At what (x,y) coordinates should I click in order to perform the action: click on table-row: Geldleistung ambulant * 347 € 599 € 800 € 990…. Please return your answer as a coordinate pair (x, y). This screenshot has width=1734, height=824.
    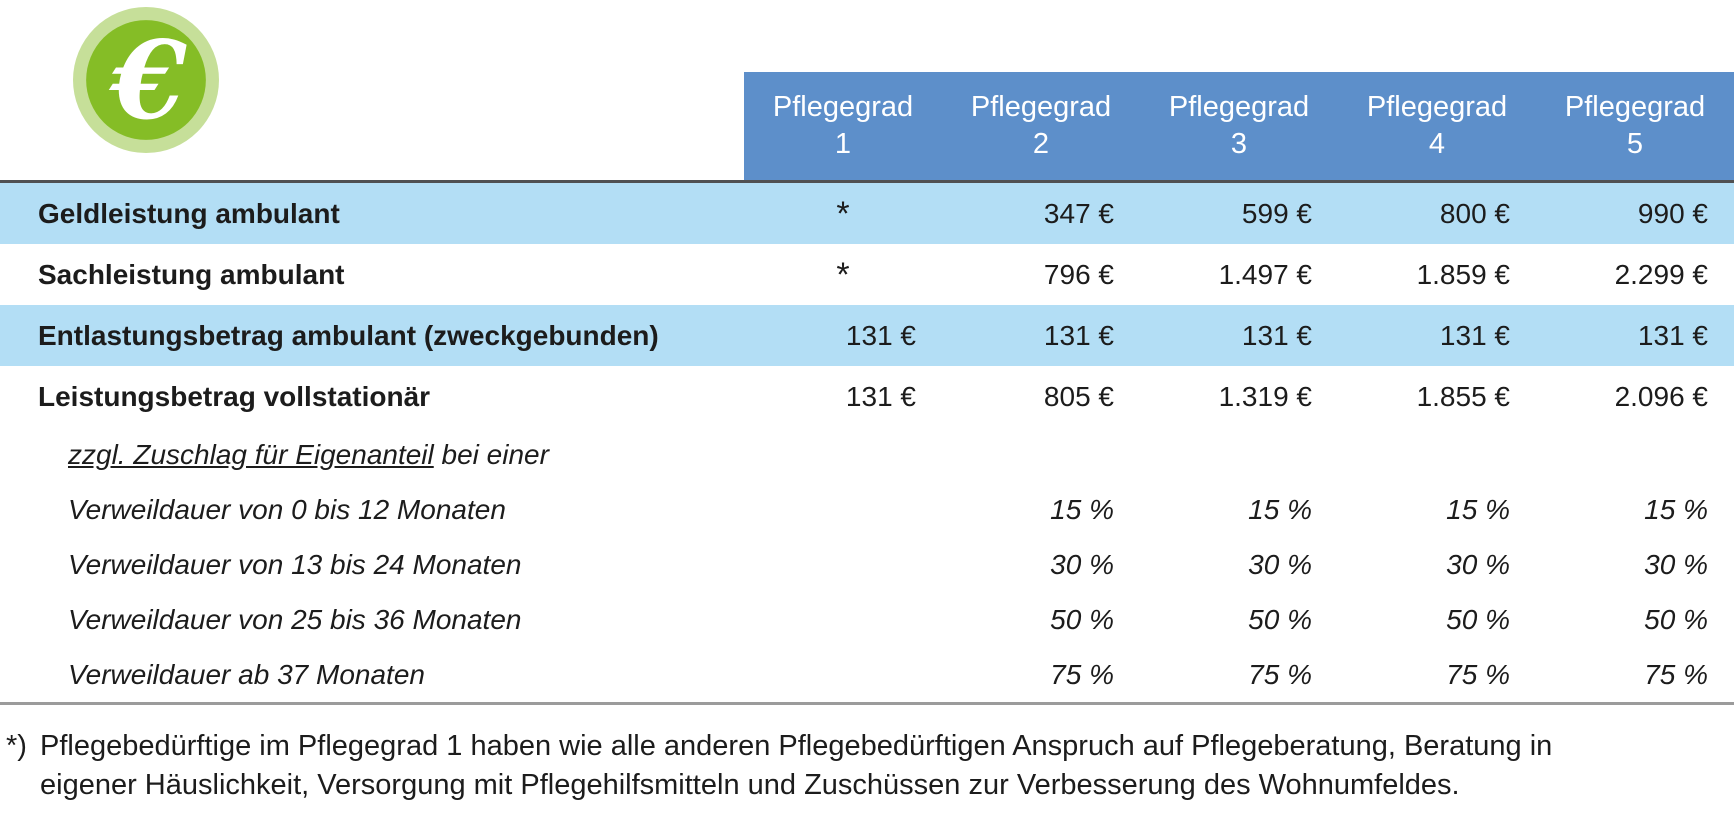
    Looking at the image, I should click on (867, 213).